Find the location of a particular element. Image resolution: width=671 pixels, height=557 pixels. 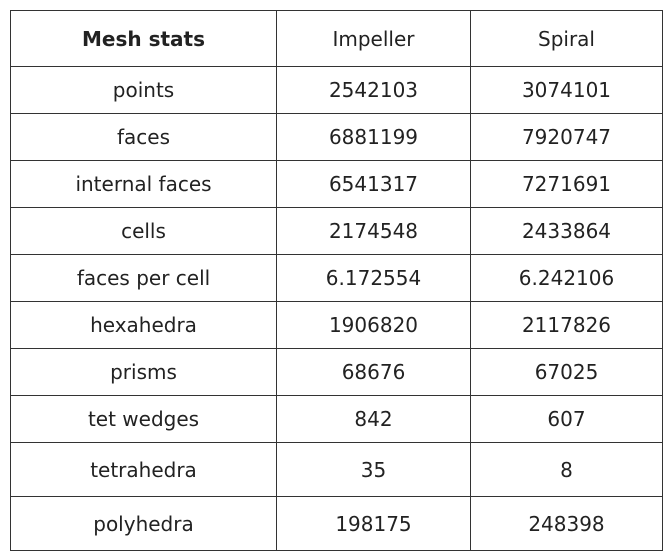

table-row: internal faces 6541317 7271691 is located at coordinates (336, 184).